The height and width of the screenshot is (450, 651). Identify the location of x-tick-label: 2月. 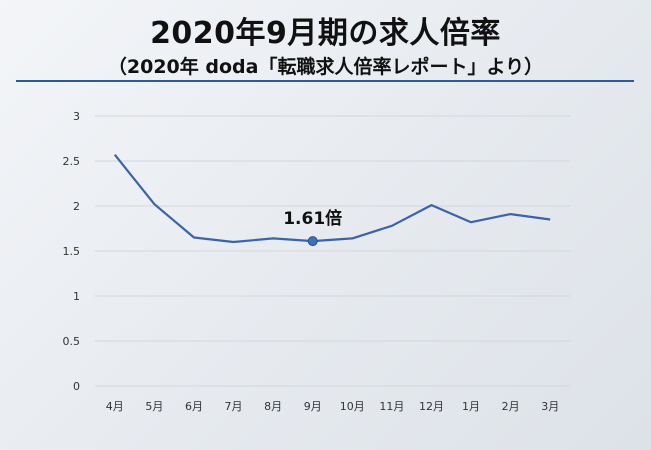
(511, 406).